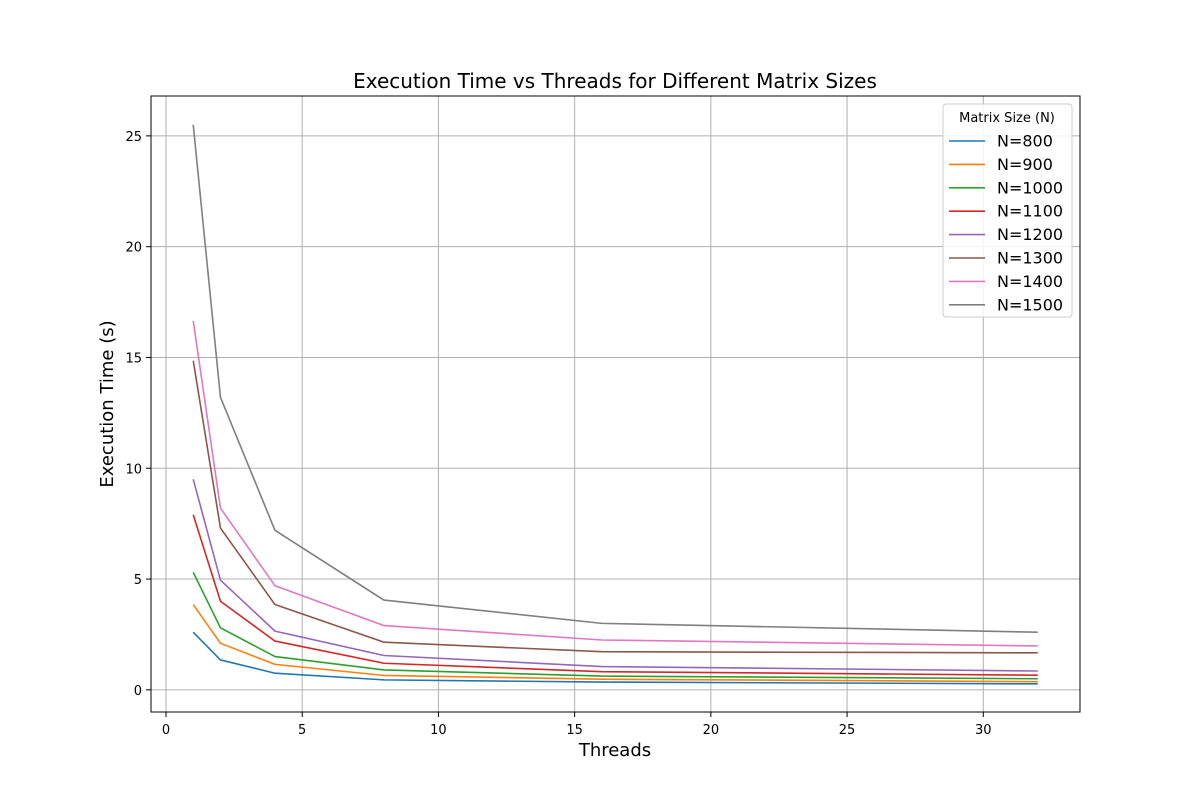 This screenshot has height=800, width=1200. Describe the element at coordinates (1030, 234) in the screenshot. I see `legend-label: N=1200` at that location.